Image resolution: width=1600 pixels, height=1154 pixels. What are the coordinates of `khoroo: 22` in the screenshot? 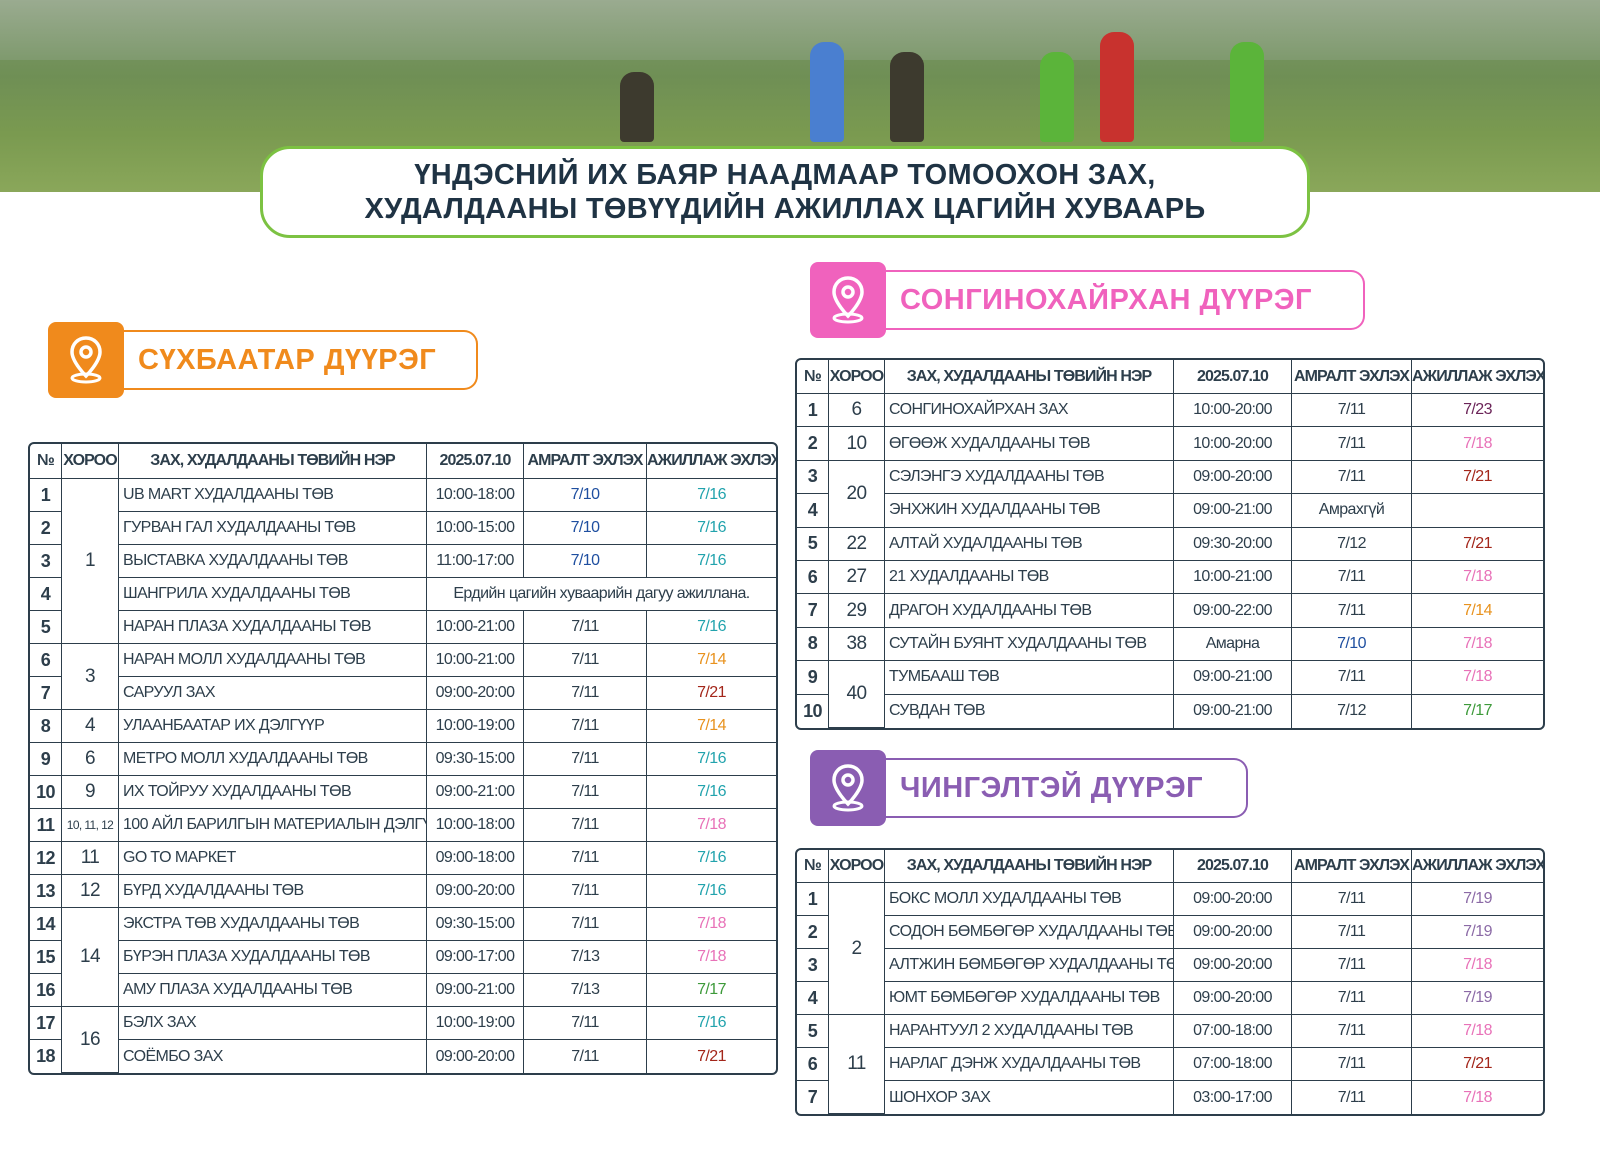 It's located at (857, 544).